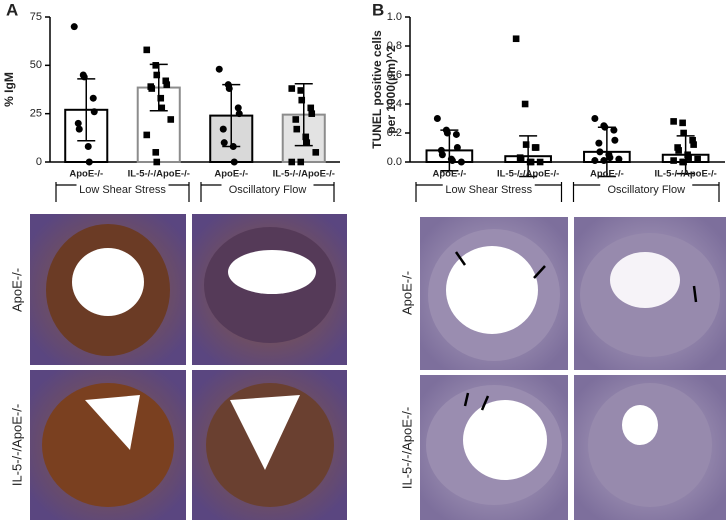 The image size is (728, 522). I want to click on y-tick-label: 0.4, so click(394, 104).